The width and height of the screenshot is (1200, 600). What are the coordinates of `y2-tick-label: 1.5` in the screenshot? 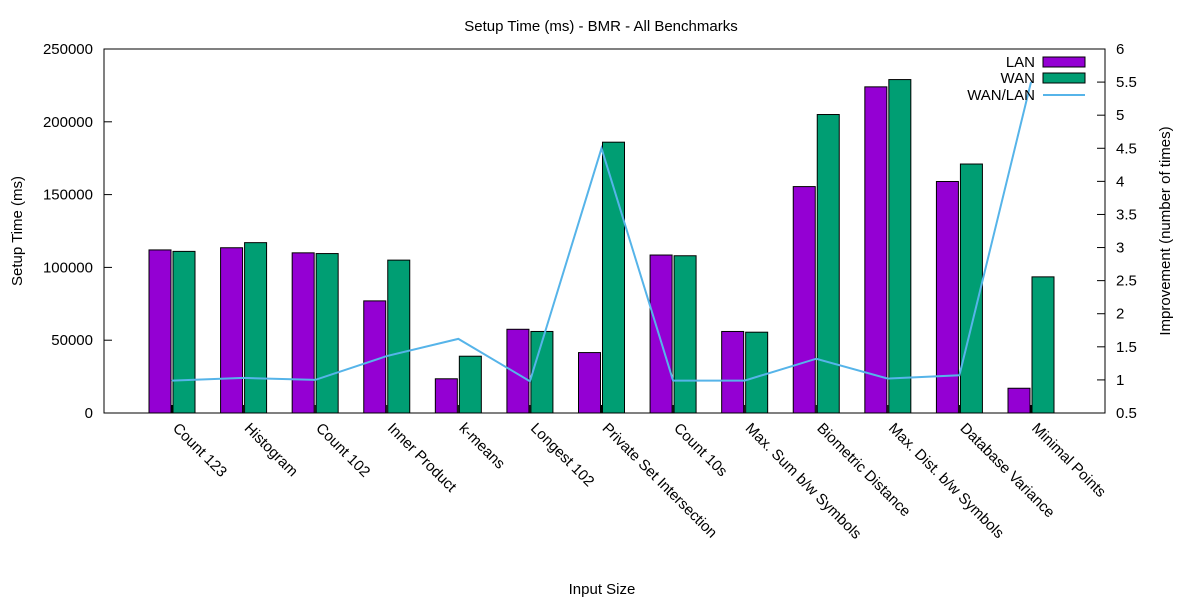 It's located at (1126, 347).